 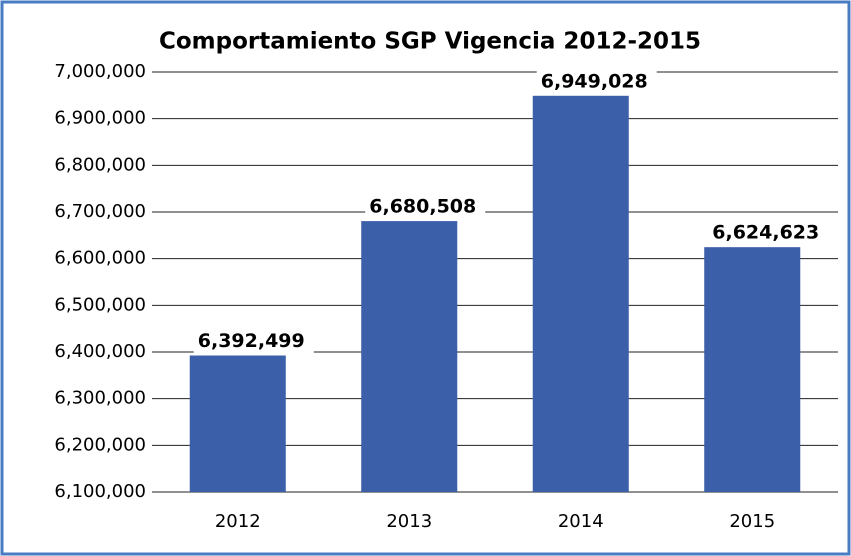 I want to click on x-tick-label: 2015, so click(x=752, y=521).